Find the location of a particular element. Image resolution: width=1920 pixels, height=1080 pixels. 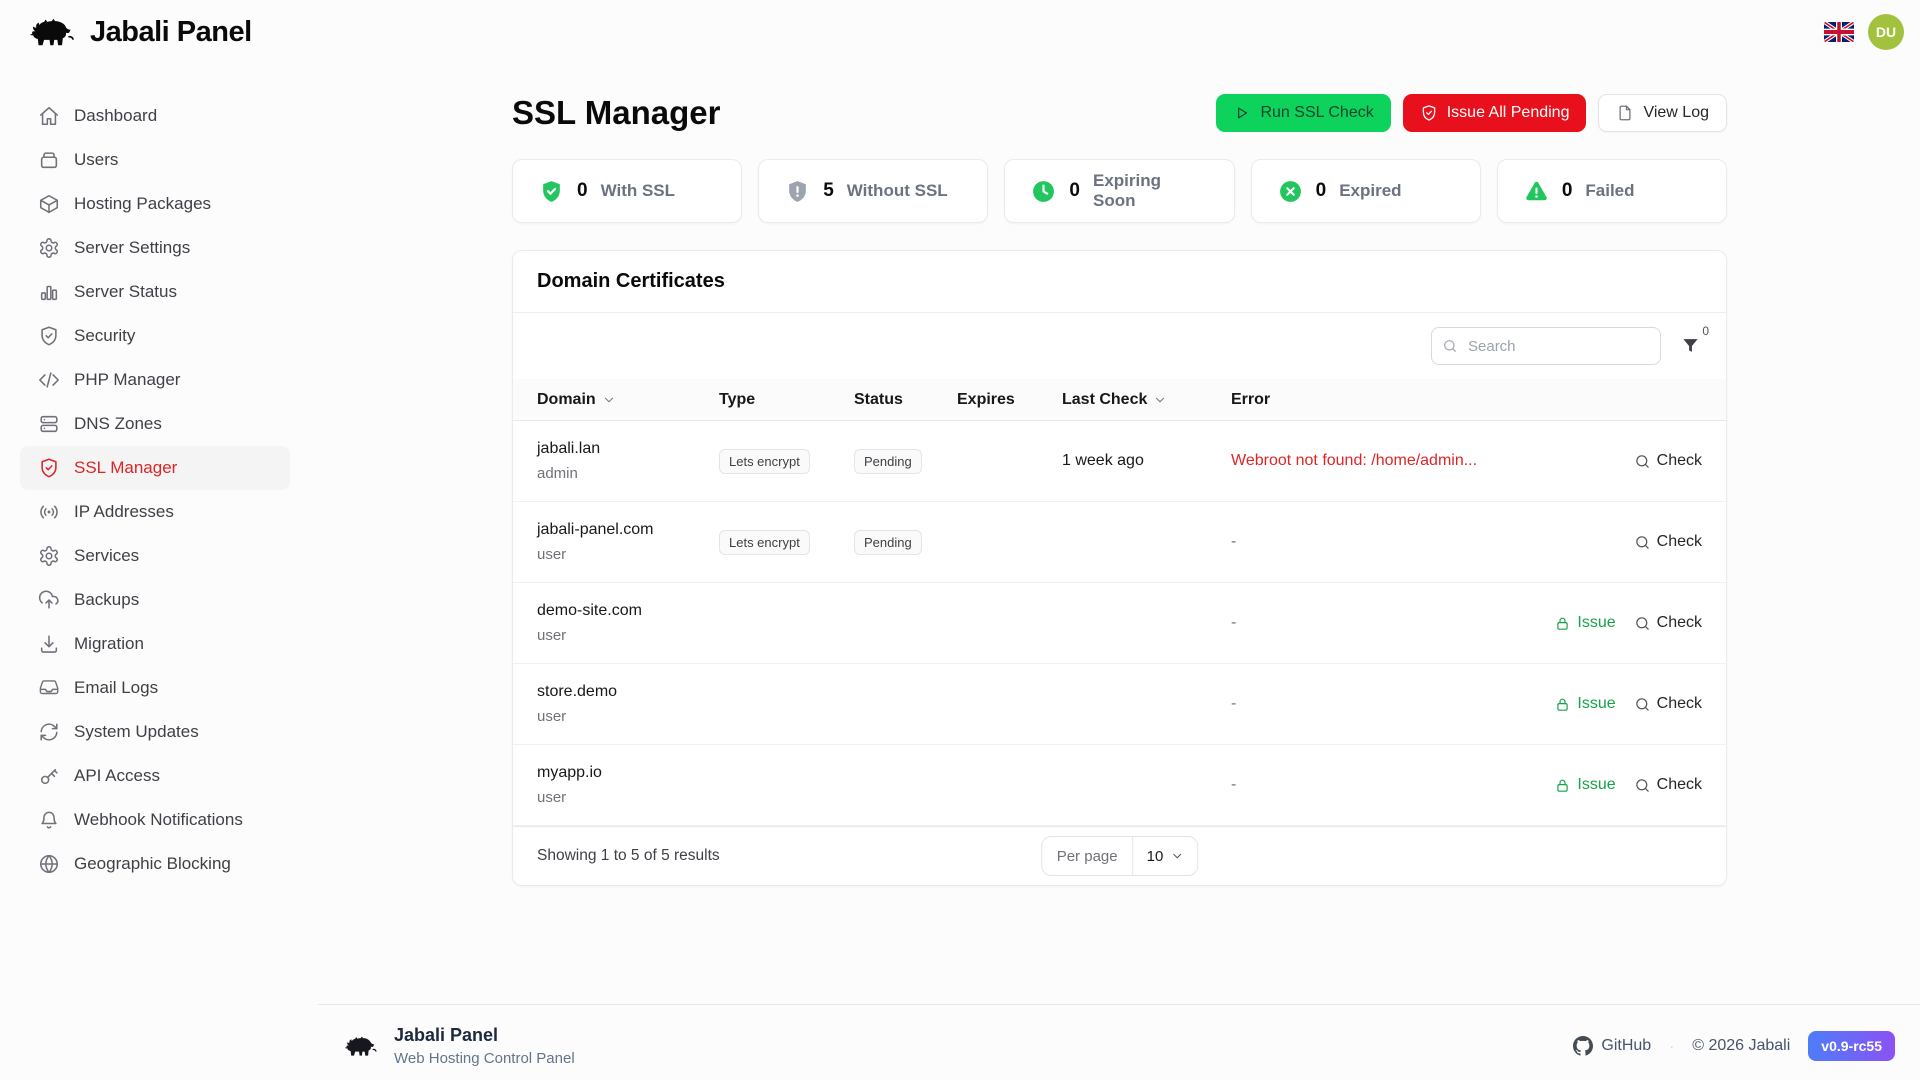

sidebar-item-api-access: API Access is located at coordinates (155, 776).